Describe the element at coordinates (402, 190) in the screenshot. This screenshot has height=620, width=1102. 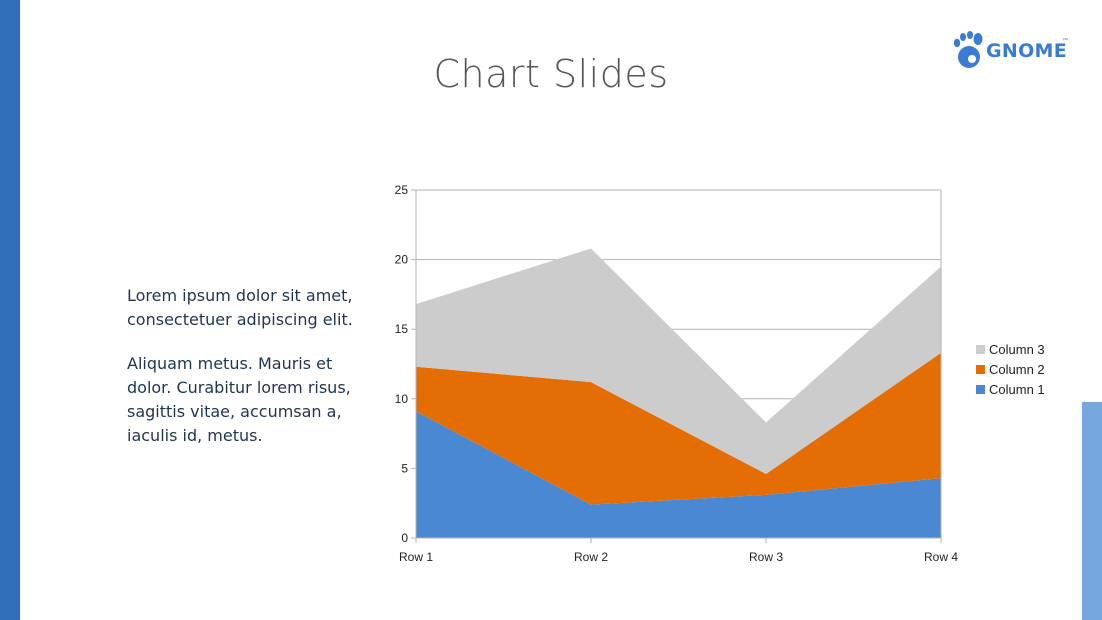
I see `y-tick-label: 25` at that location.